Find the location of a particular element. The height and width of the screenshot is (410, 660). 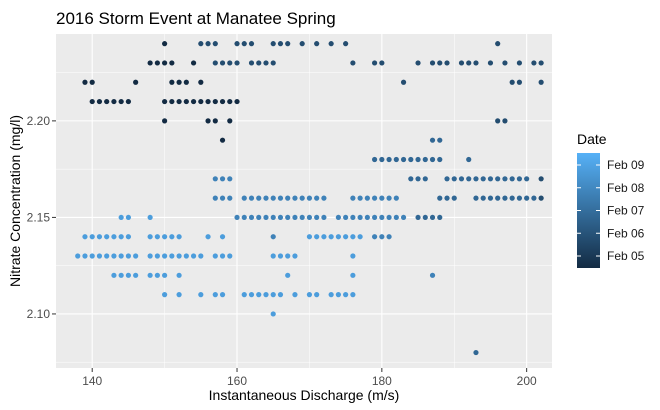

x-tick-label: 140 is located at coordinates (92, 381).